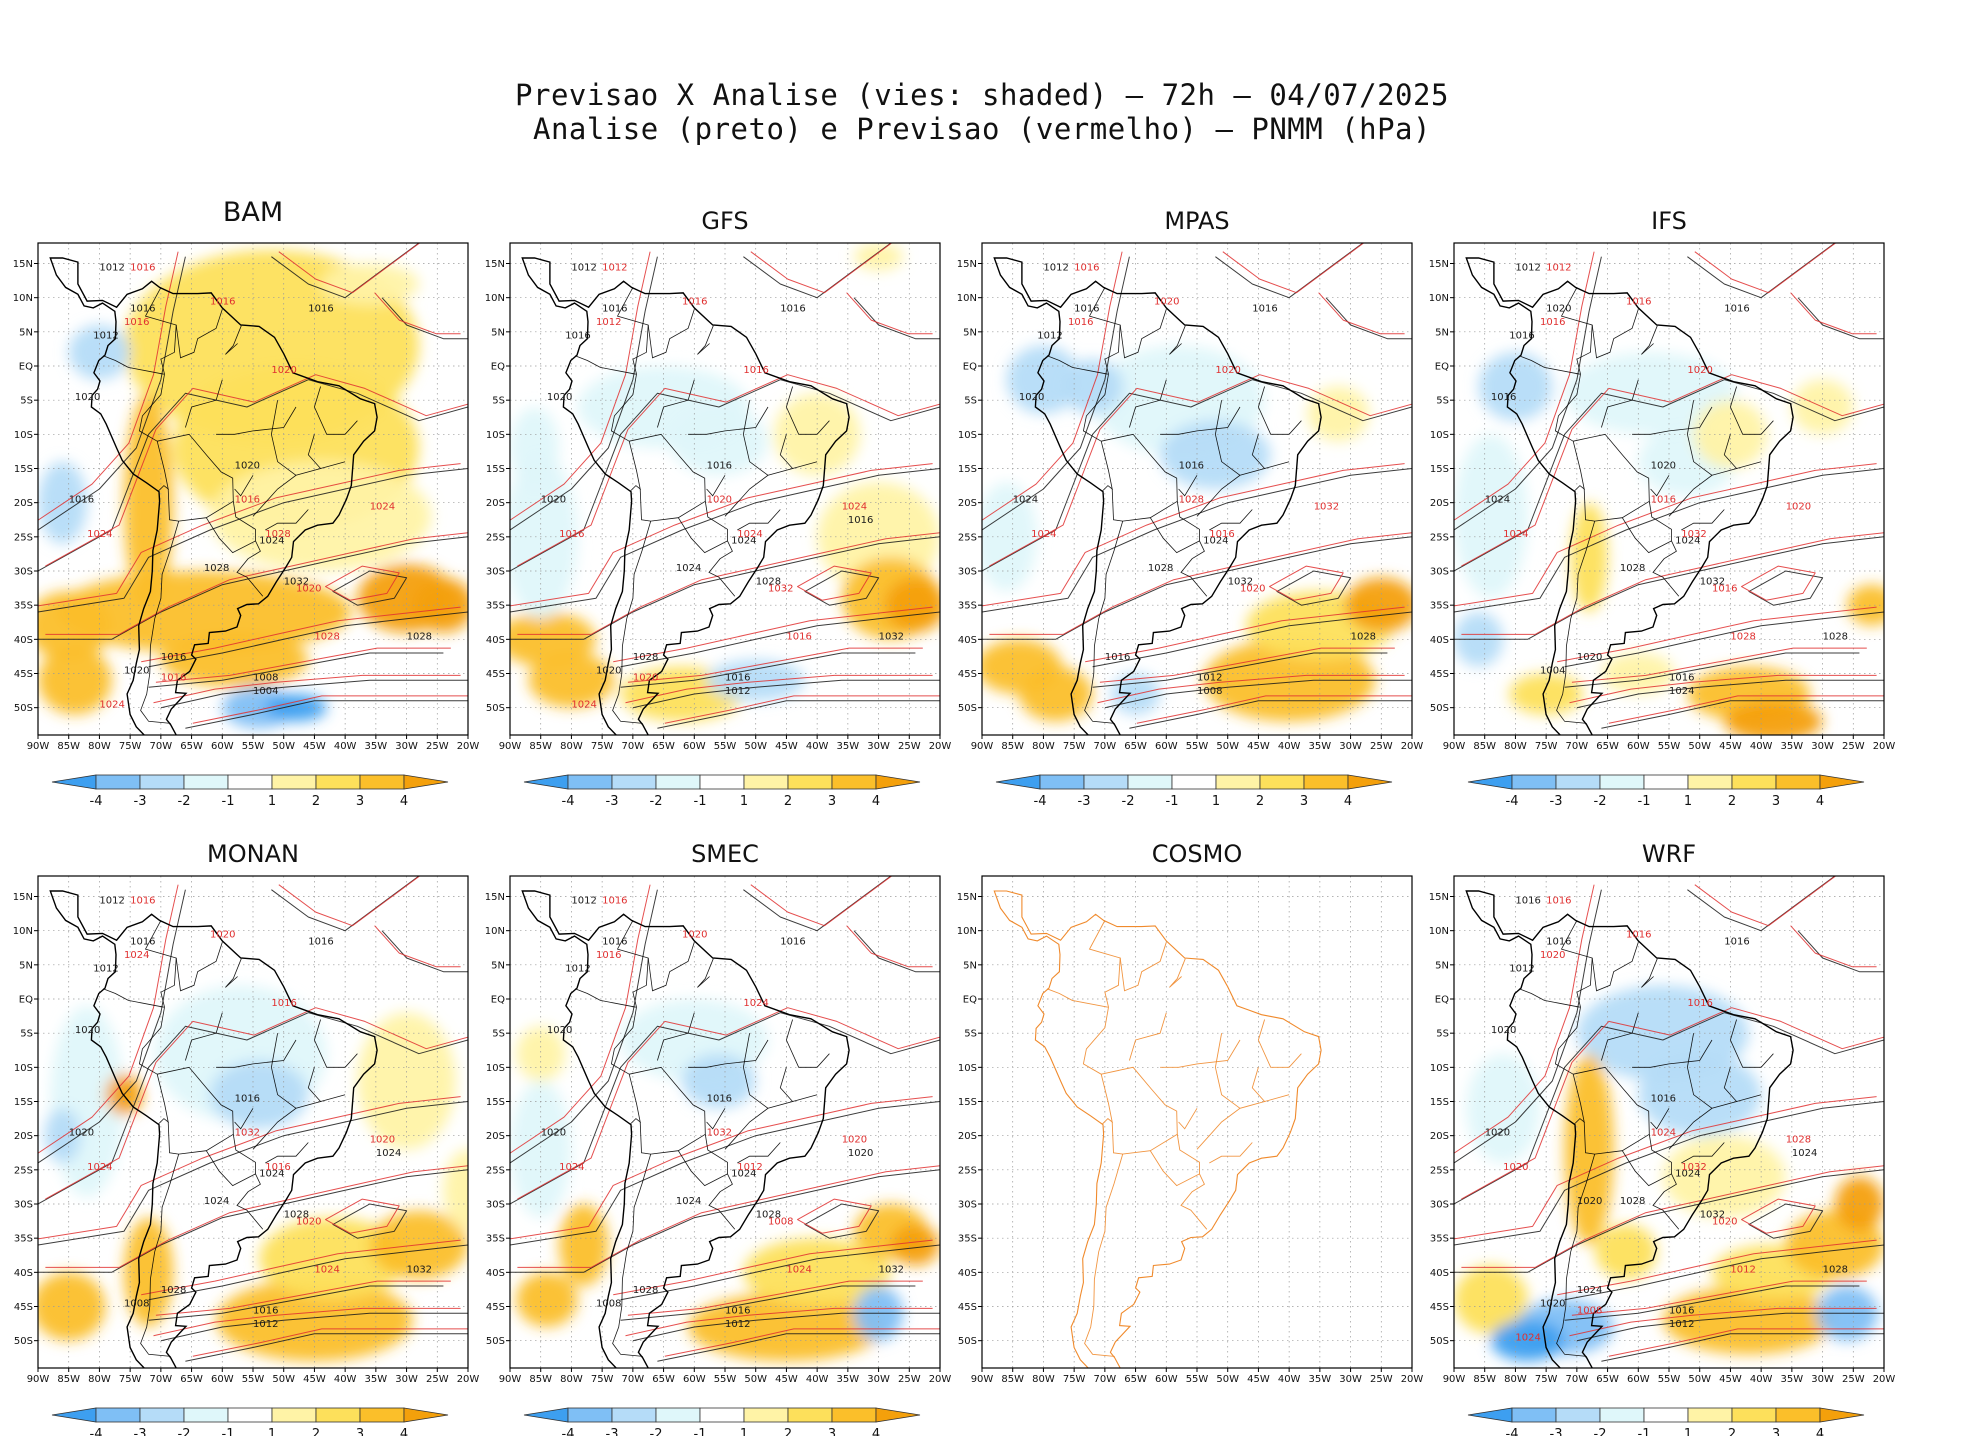 The image size is (1964, 1436). Describe the element at coordinates (1221, 534) in the screenshot. I see `forecast-isobar-label: 1016` at that location.